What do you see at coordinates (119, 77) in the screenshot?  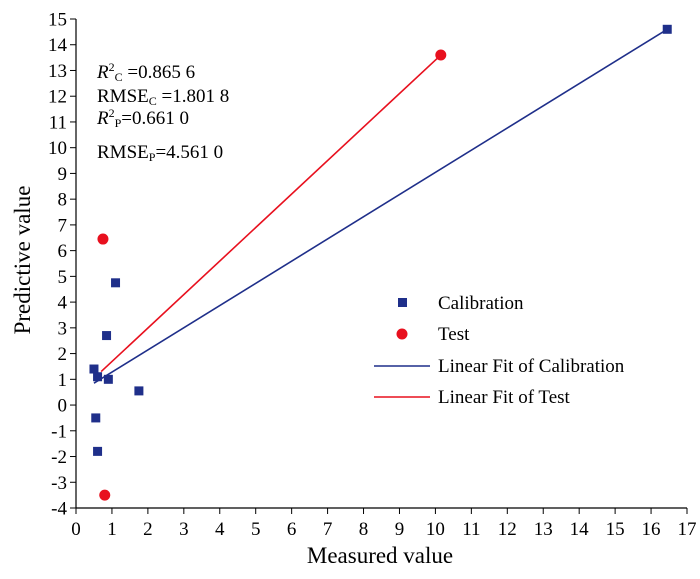 I see `r2c-subscript: C` at bounding box center [119, 77].